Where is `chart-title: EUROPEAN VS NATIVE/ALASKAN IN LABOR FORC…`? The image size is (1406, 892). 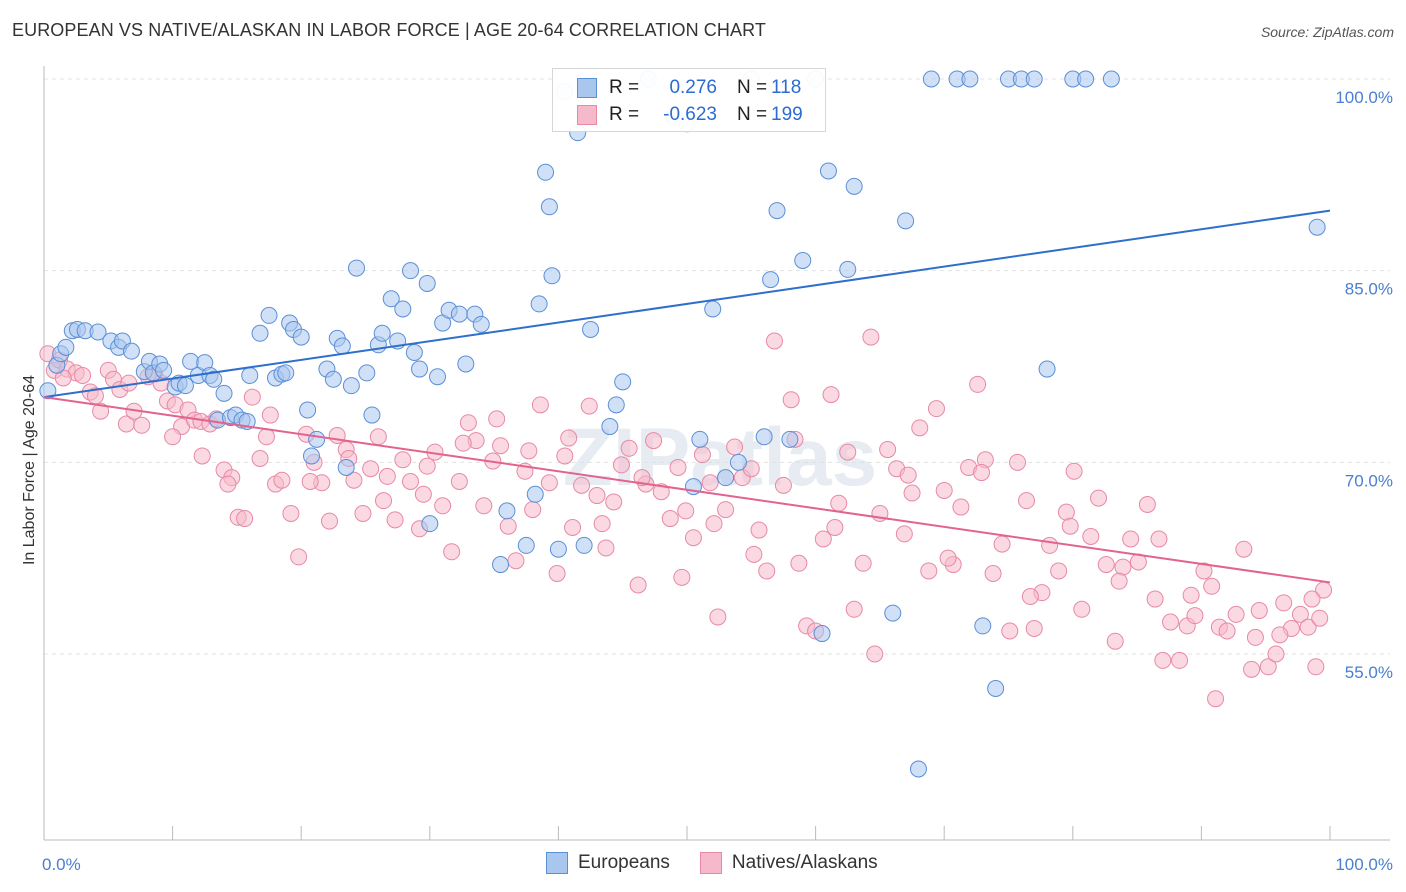 chart-title: EUROPEAN VS NATIVE/ALASKAN IN LABOR FORC… is located at coordinates (389, 30).